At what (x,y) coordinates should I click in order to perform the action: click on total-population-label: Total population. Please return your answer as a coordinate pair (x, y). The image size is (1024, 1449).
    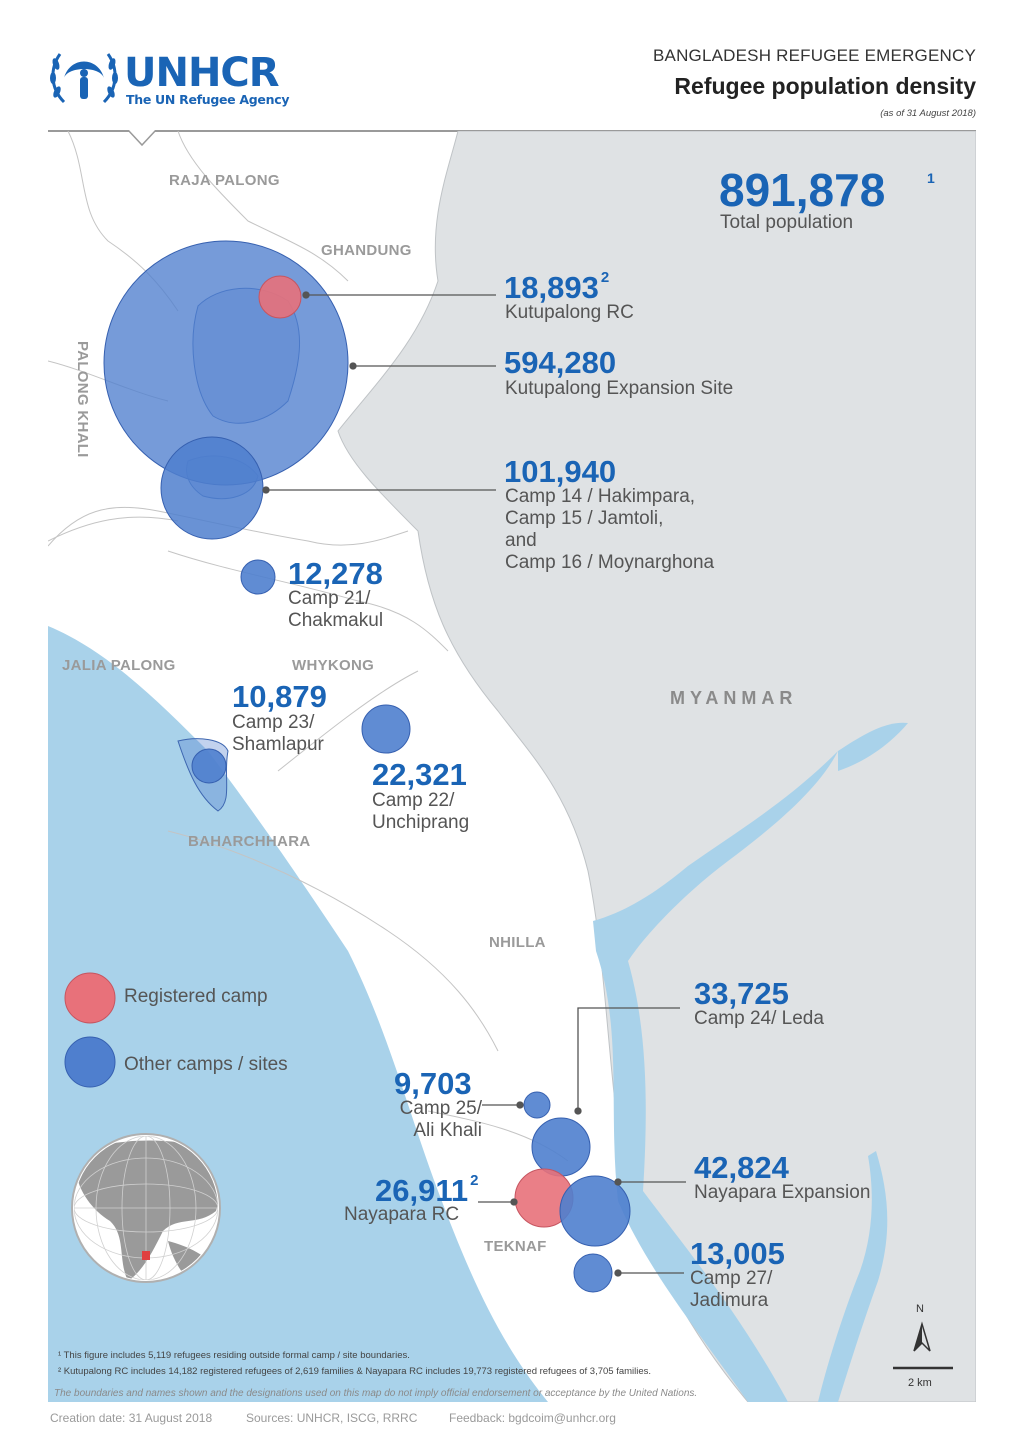
    Looking at the image, I should click on (787, 222).